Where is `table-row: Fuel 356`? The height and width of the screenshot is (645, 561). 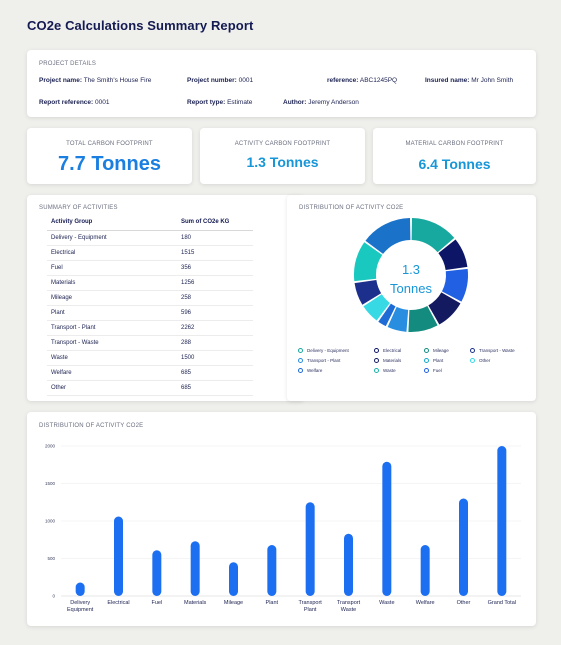
table-row: Fuel 356 is located at coordinates (150, 268).